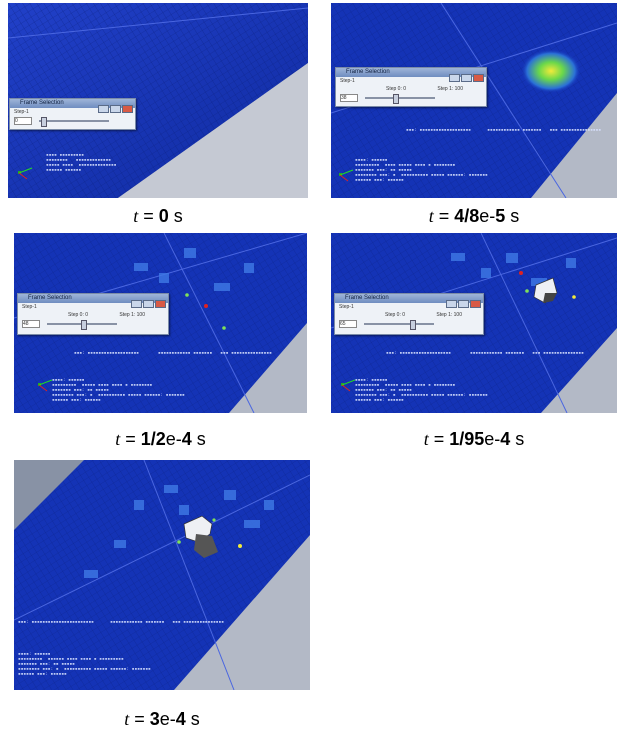 Image resolution: width=626 pixels, height=731 pixels. I want to click on caption-3: t = 1/2e-4 s, so click(160, 439).